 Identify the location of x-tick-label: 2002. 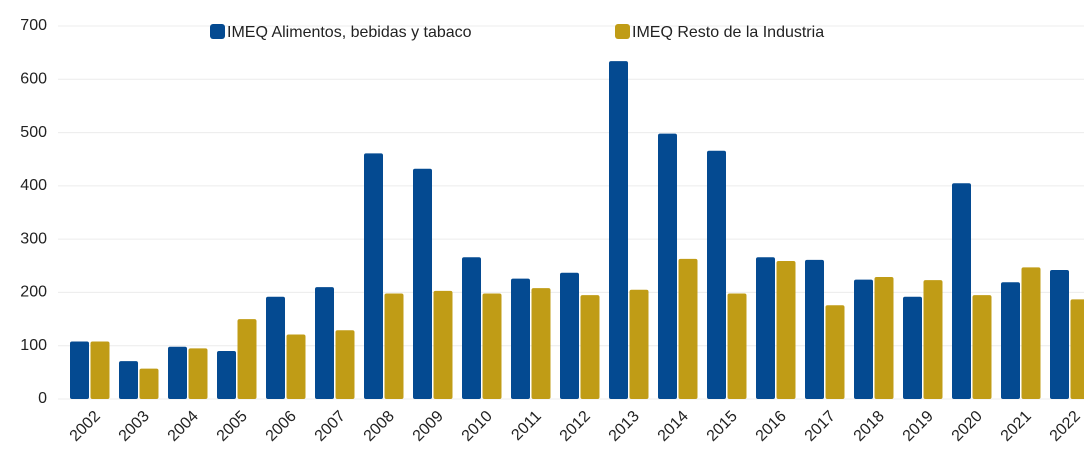
(85, 426).